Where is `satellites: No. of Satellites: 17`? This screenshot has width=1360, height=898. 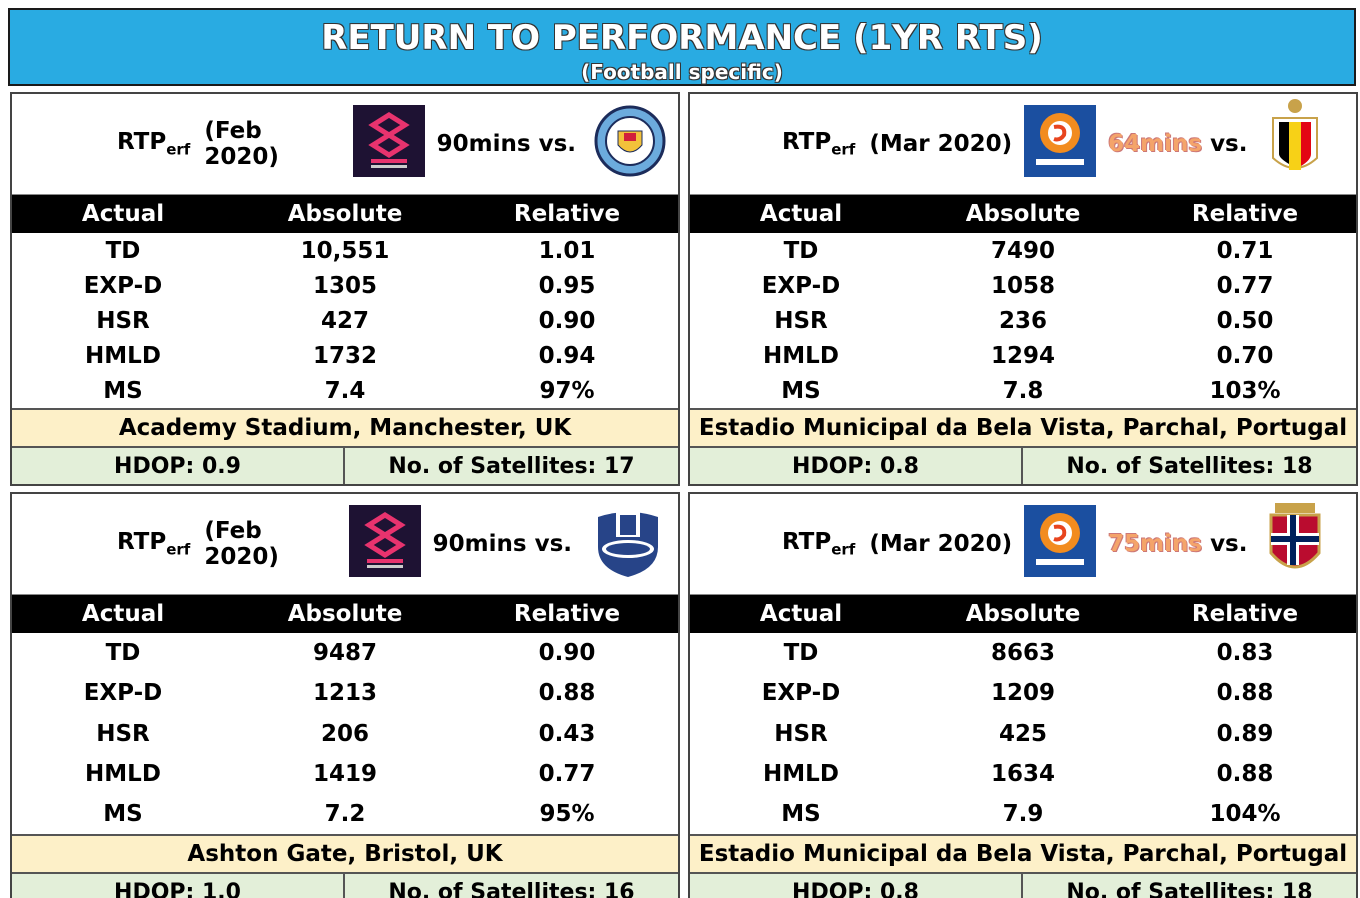 satellites: No. of Satellites: 17 is located at coordinates (511, 466).